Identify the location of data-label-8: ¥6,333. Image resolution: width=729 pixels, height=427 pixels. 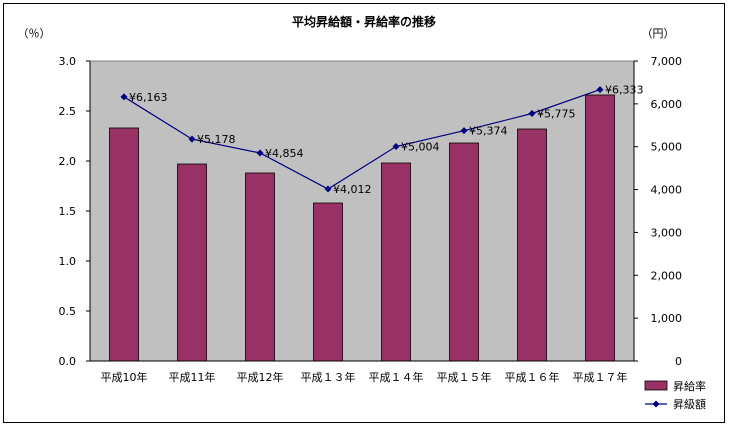
(624, 90).